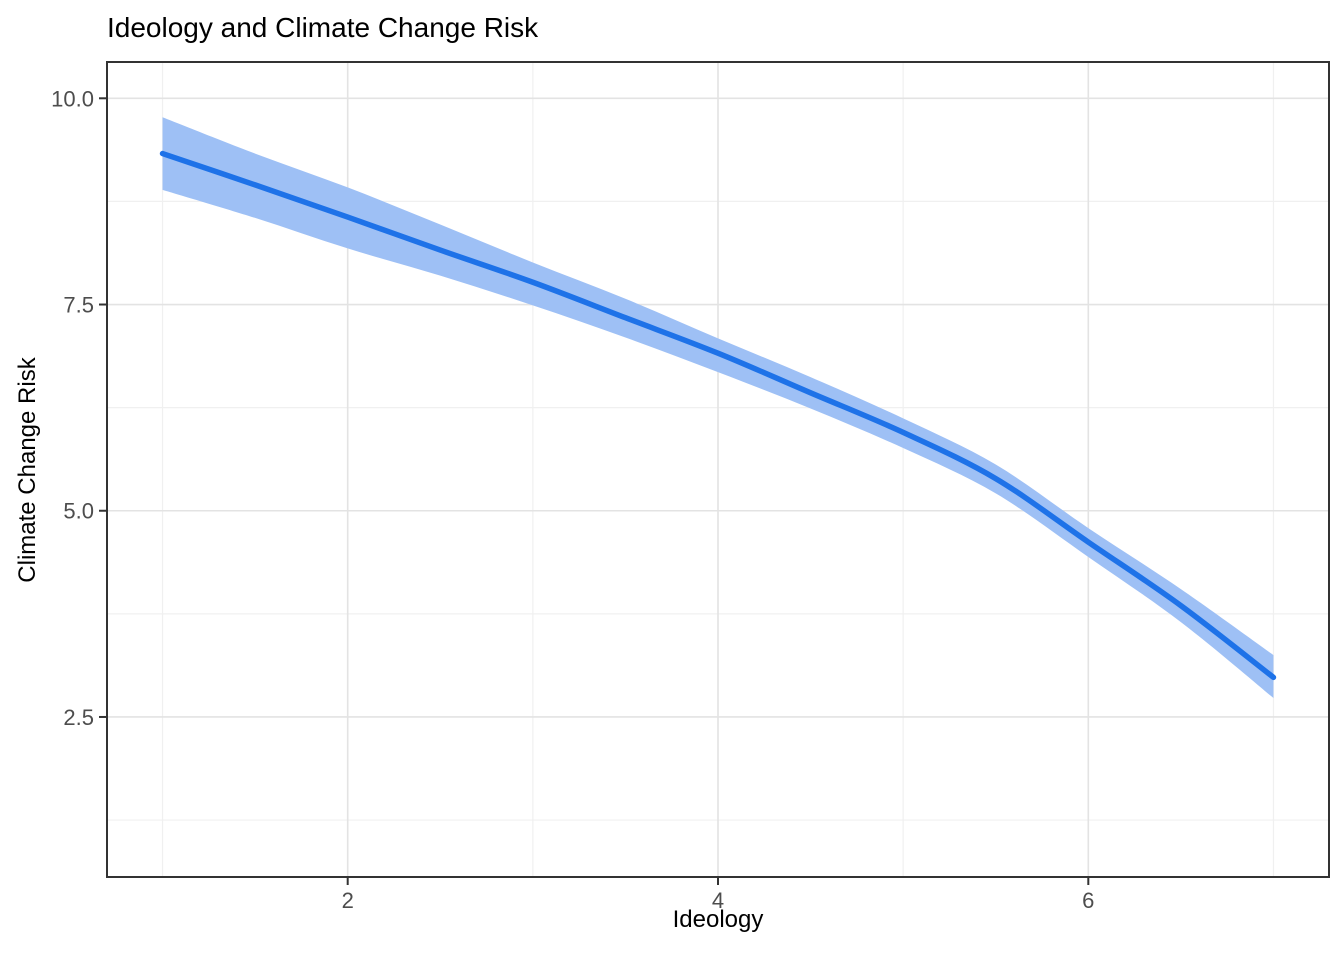 This screenshot has width=1344, height=960. I want to click on y-axis-title: Climate Change Risk, so click(27, 470).